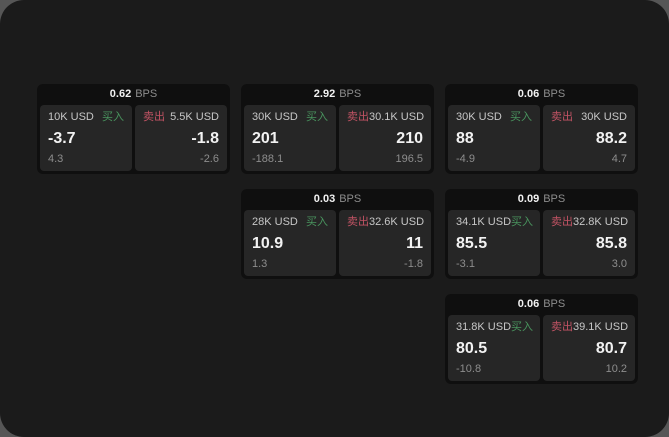 The width and height of the screenshot is (669, 437). I want to click on sell-delta: 3.0, so click(619, 264).